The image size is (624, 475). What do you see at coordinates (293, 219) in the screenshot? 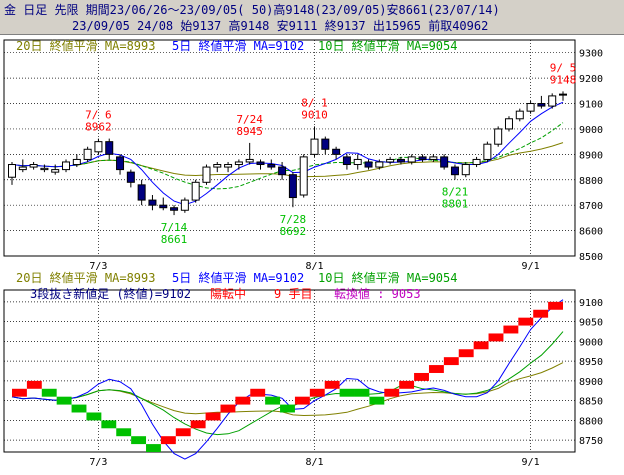
I see `low-annotation-date: 7/28` at bounding box center [293, 219].